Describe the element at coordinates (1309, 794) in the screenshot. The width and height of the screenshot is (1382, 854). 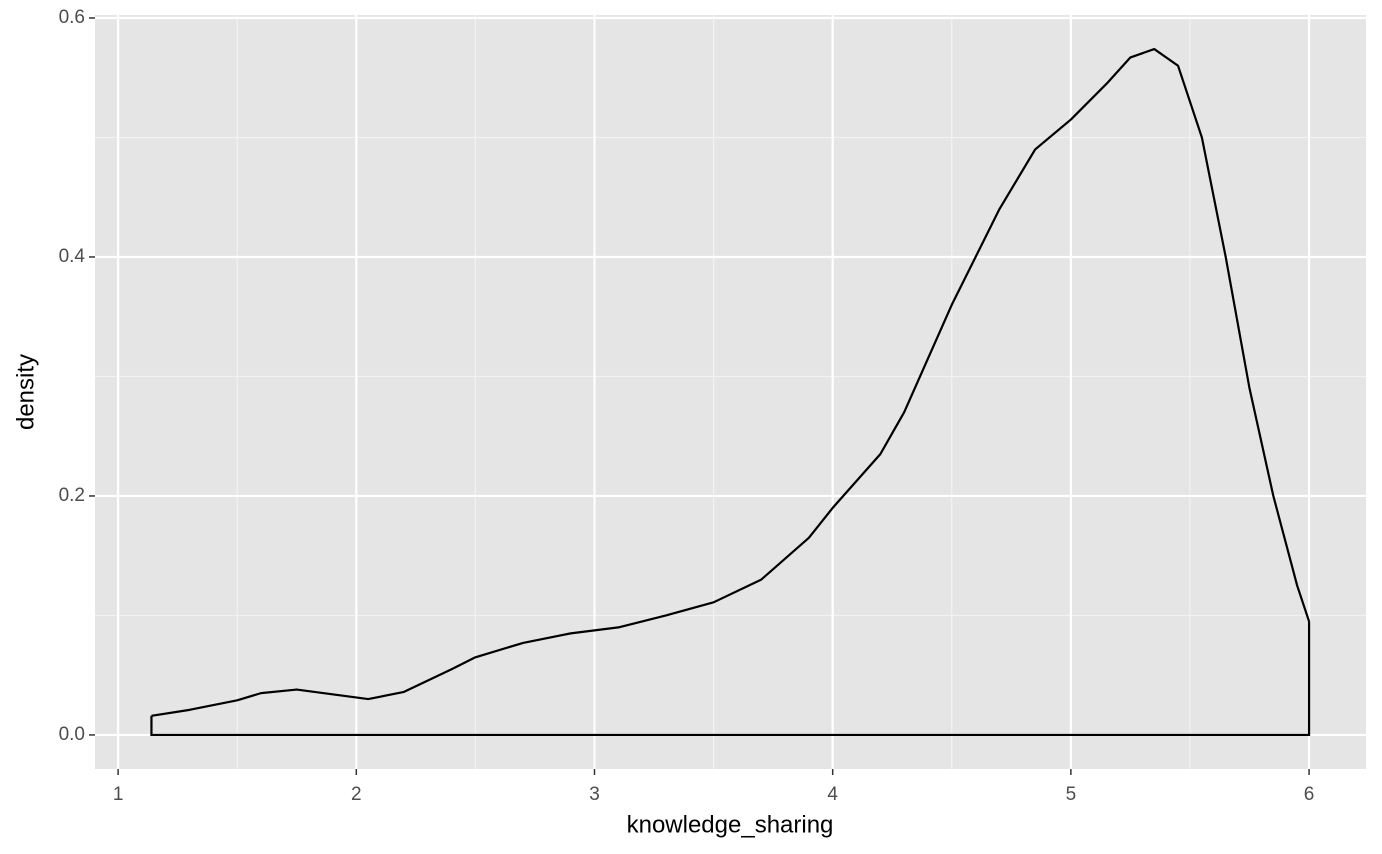
I see `x-tick-label: 6` at that location.